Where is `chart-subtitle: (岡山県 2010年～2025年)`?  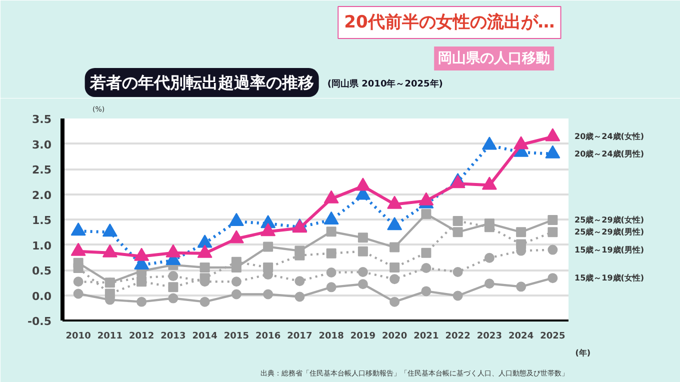
chart-subtitle: (岡山県 2010年～2025年) is located at coordinates (385, 84).